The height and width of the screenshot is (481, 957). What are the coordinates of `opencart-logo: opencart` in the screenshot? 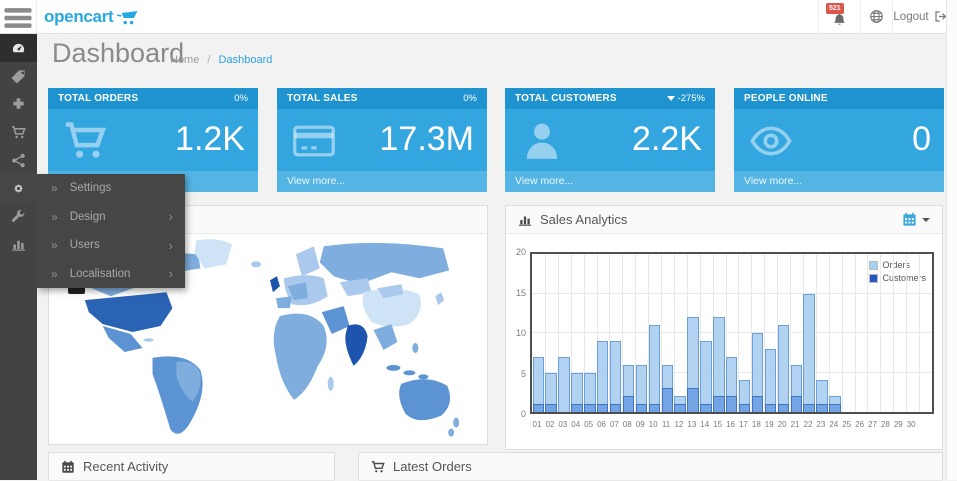 It's located at (91, 16).